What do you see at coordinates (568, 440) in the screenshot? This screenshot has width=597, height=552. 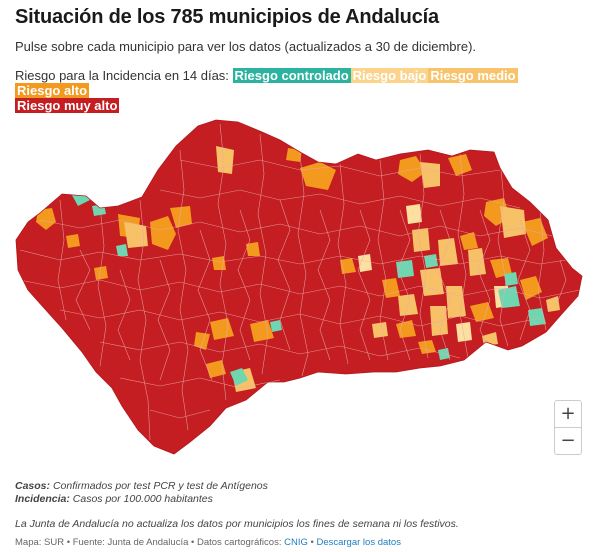 I see `zoom-out-button: −` at bounding box center [568, 440].